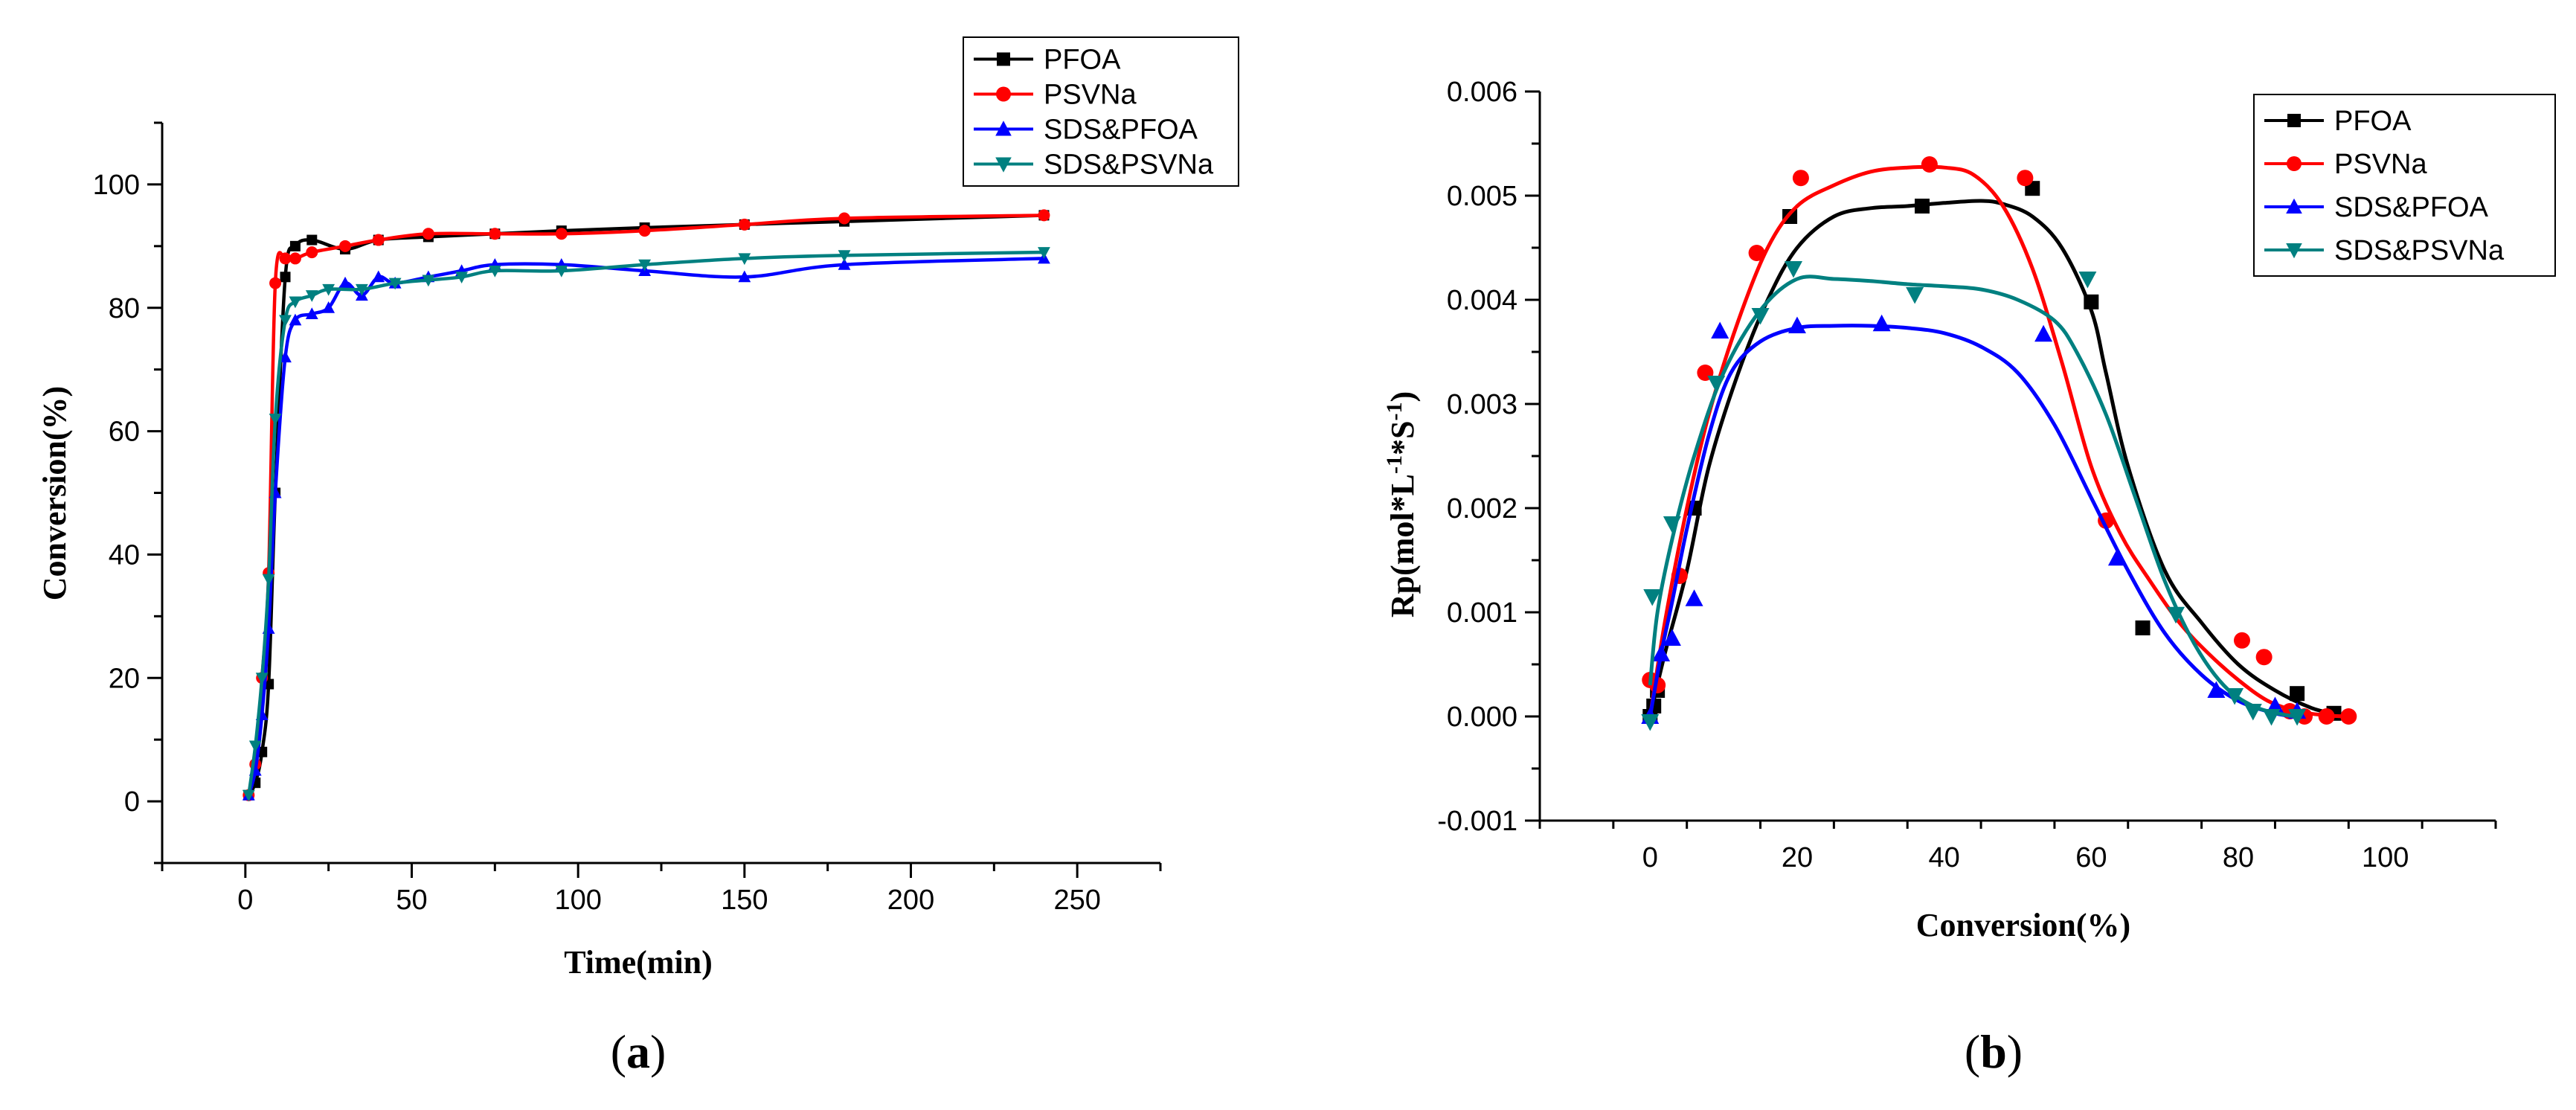 The height and width of the screenshot is (1110, 2576). I want to click on y-tick-label: 80, so click(124, 308).